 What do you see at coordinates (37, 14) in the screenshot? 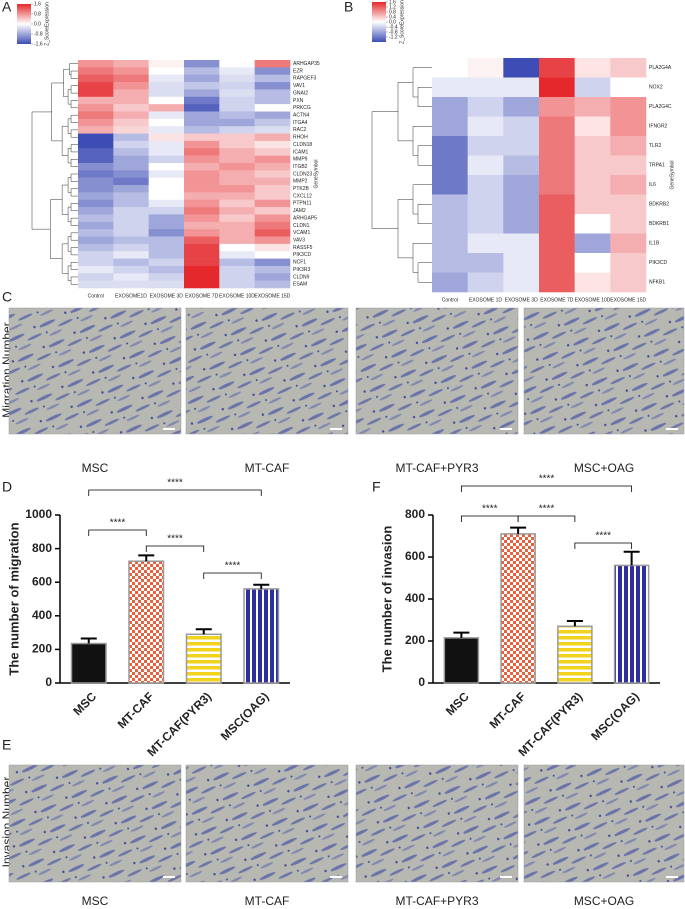
I see `colorbar-label: 0.8` at bounding box center [37, 14].